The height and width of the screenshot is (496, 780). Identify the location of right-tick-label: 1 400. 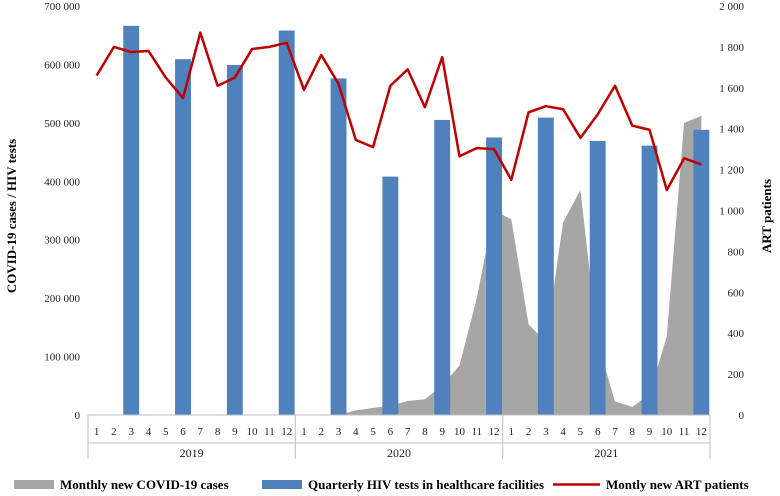
(731, 130).